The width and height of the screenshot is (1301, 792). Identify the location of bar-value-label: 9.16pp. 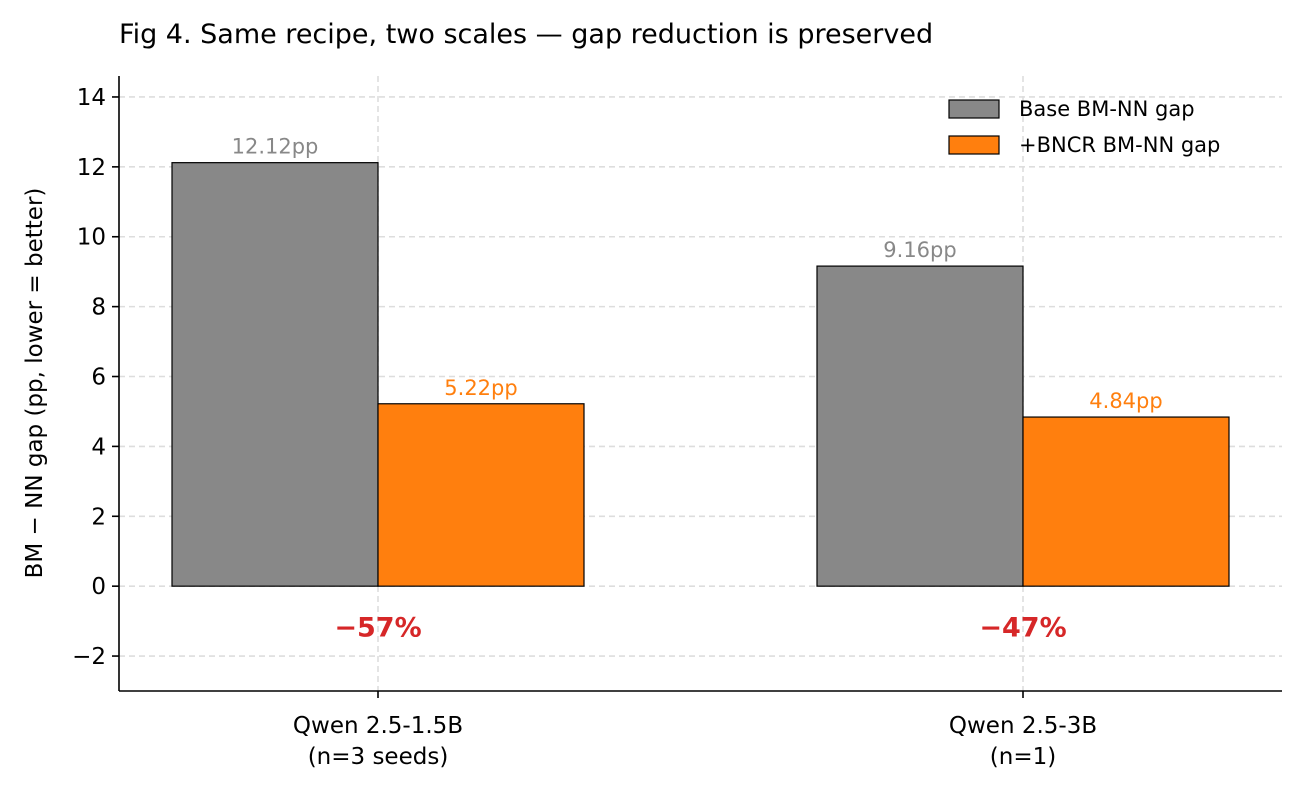
(919, 250).